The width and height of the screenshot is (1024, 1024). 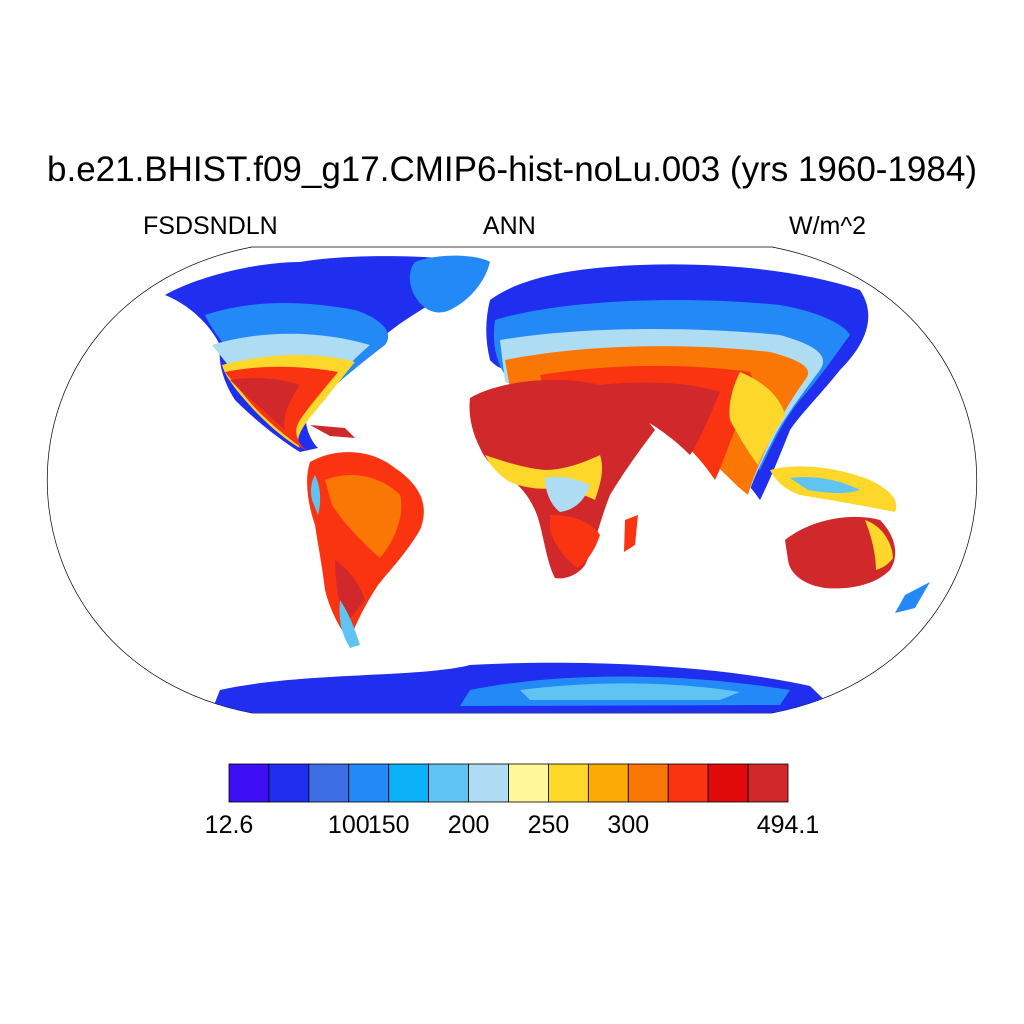 I want to click on region-greenland, so click(x=449, y=284).